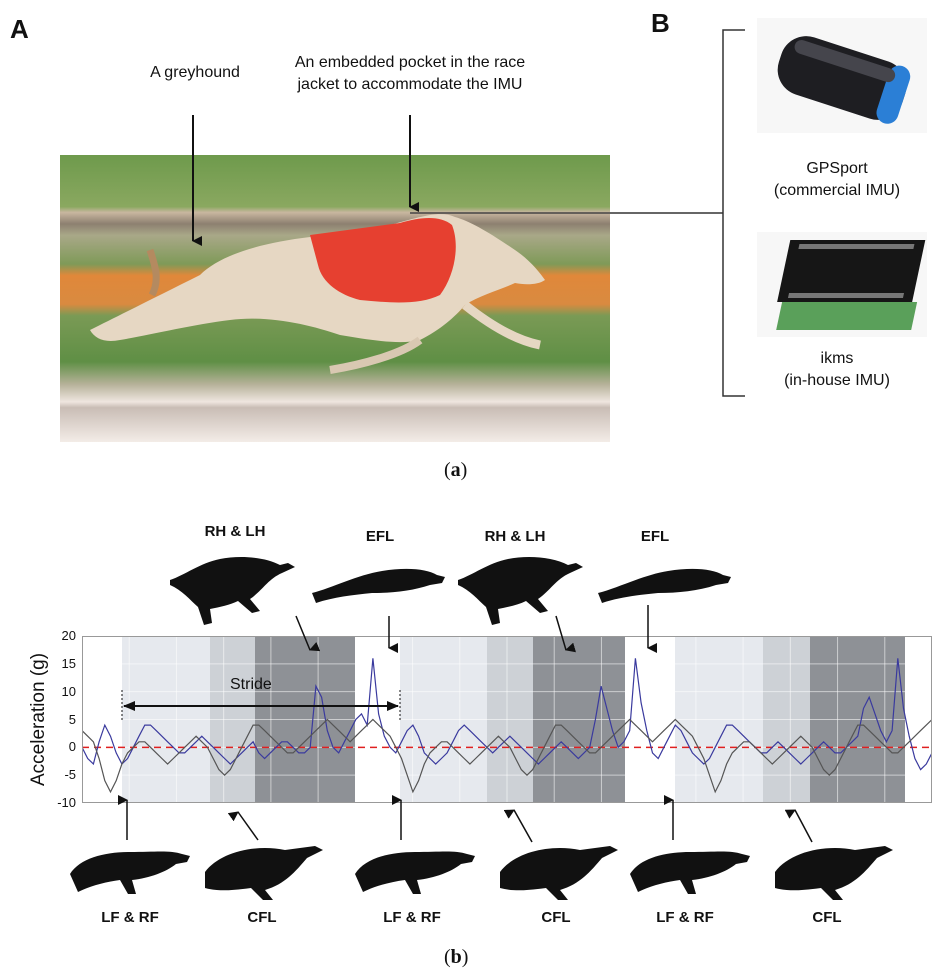  Describe the element at coordinates (410, 84) in the screenshot. I see `annotation-pocket-line2: jacket to accommodate the IMU` at that location.